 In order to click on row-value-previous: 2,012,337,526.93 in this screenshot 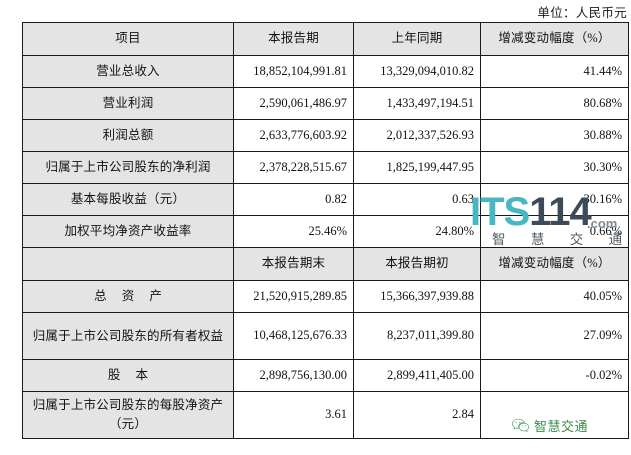, I will do `click(417, 135)`.